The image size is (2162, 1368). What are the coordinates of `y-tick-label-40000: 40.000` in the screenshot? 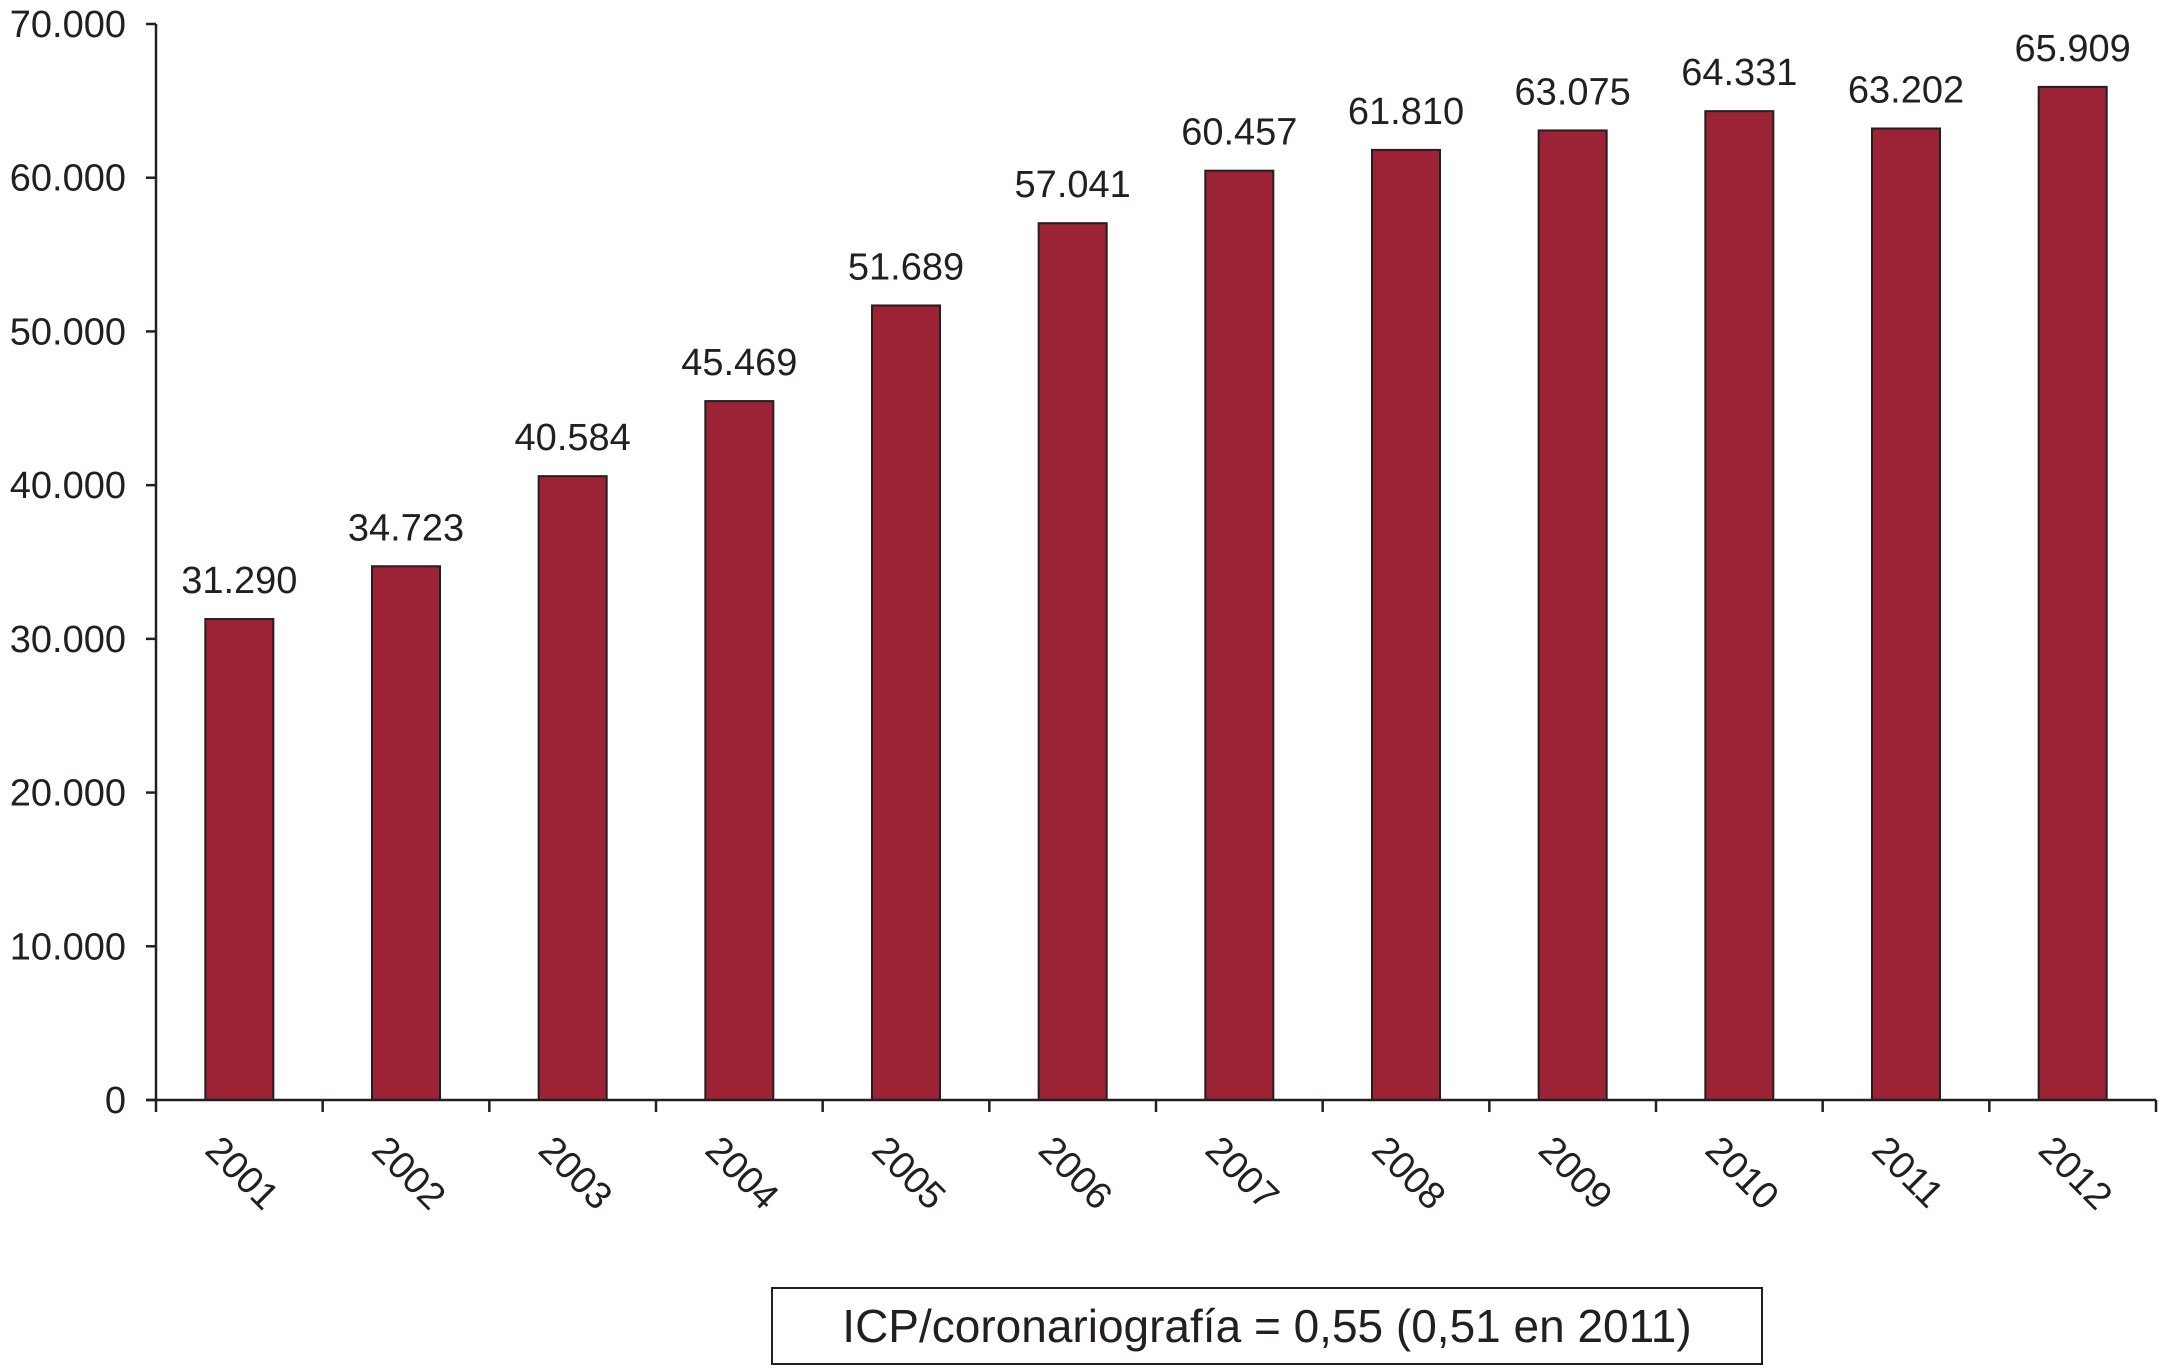 It's located at (68, 486).